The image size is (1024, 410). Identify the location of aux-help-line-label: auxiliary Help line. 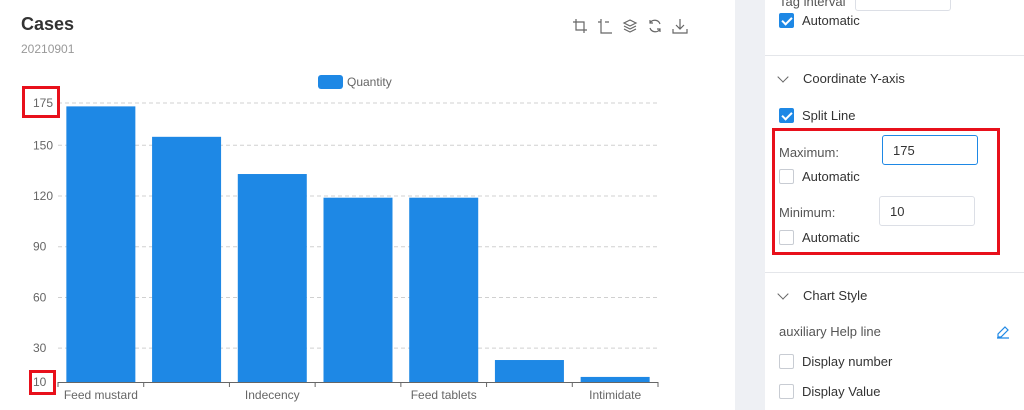
(830, 331).